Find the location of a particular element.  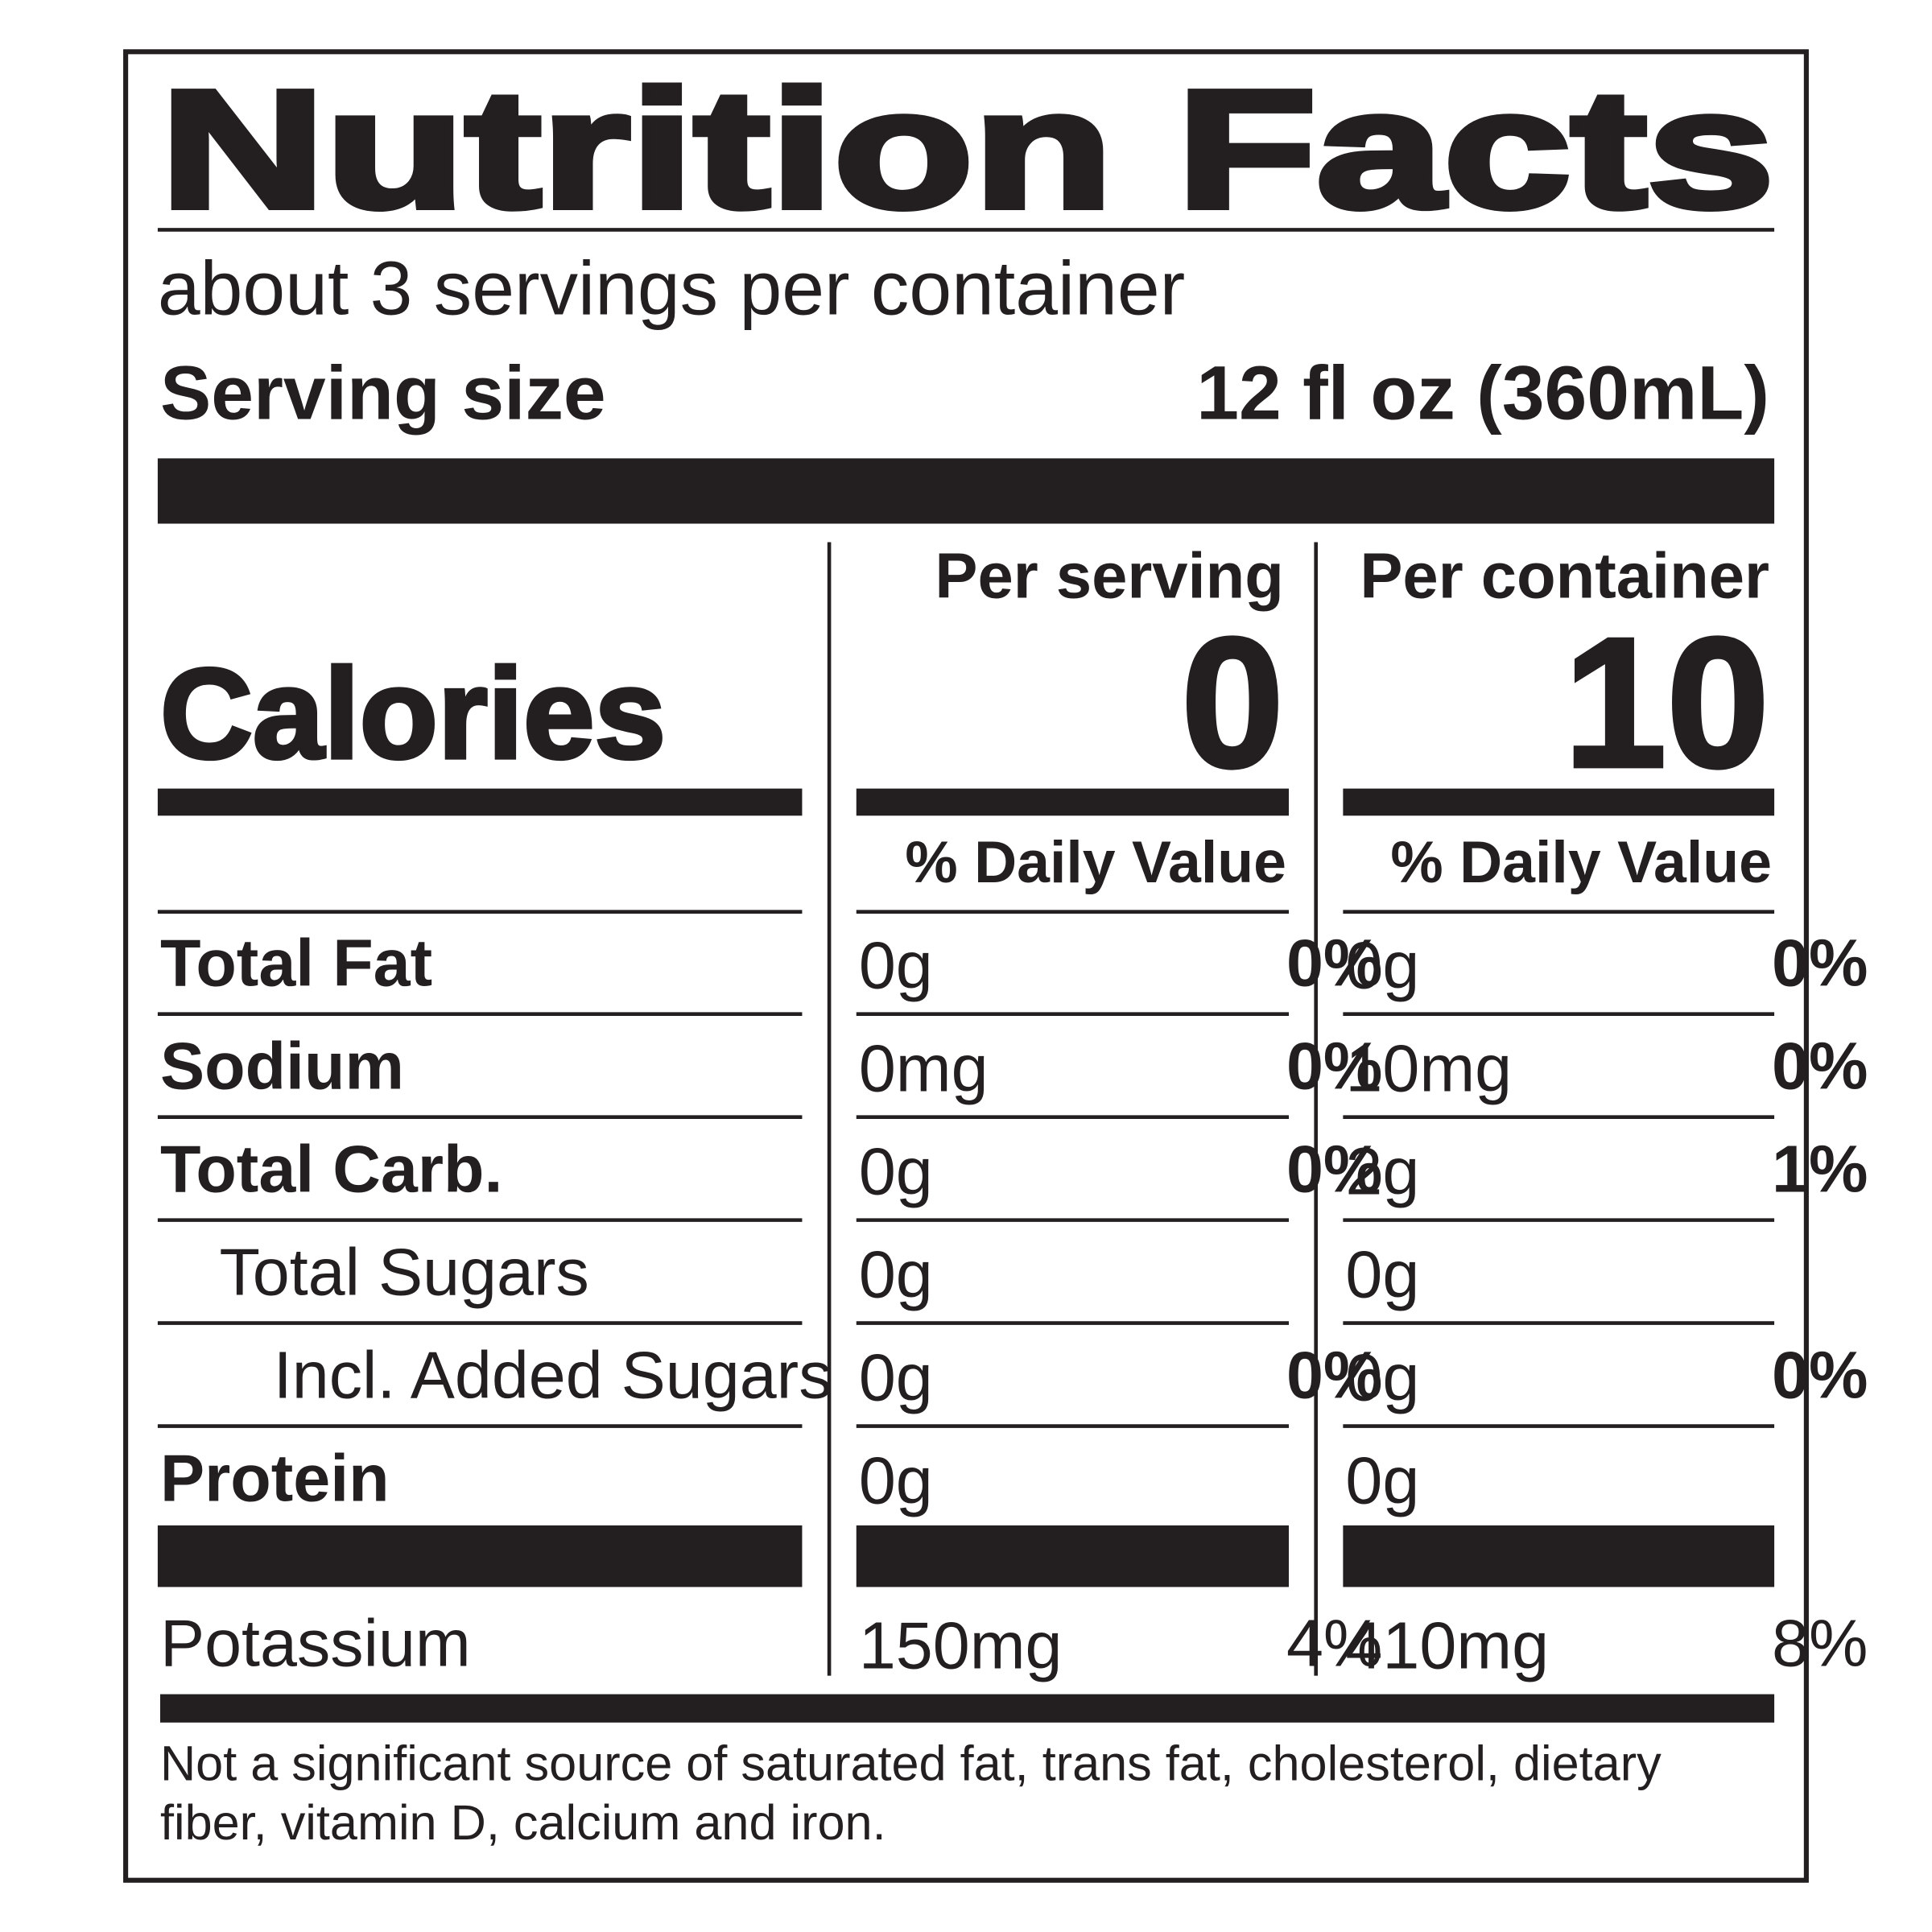

amount: 2g is located at coordinates (1382, 1170).